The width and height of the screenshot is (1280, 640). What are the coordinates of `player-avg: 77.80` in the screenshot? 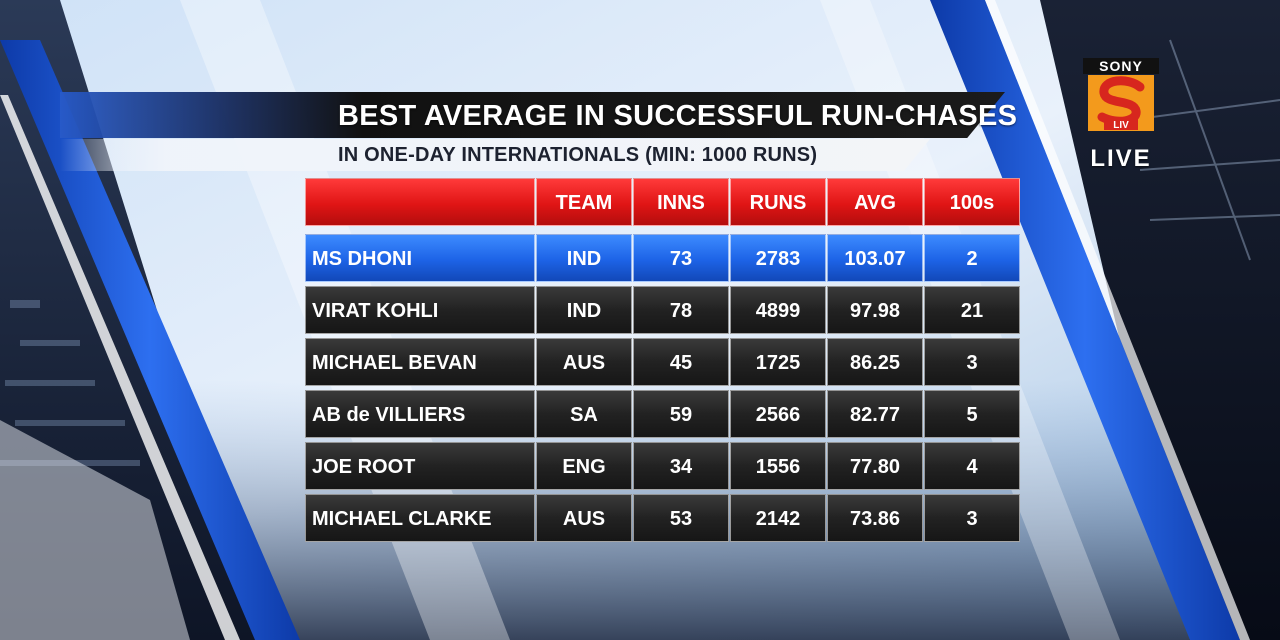 It's located at (875, 466).